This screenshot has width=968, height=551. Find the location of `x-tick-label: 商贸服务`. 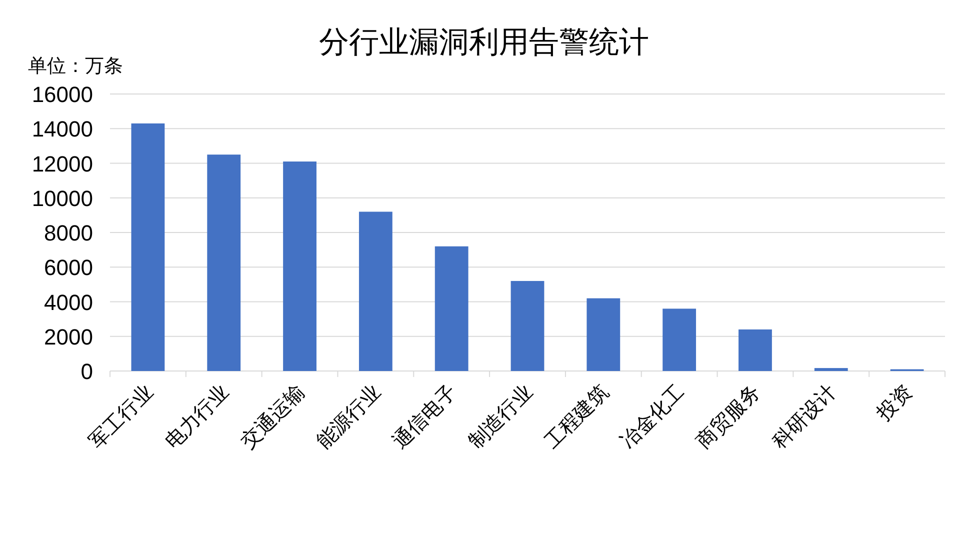

x-tick-label: 商贸服务 is located at coordinates (728, 417).